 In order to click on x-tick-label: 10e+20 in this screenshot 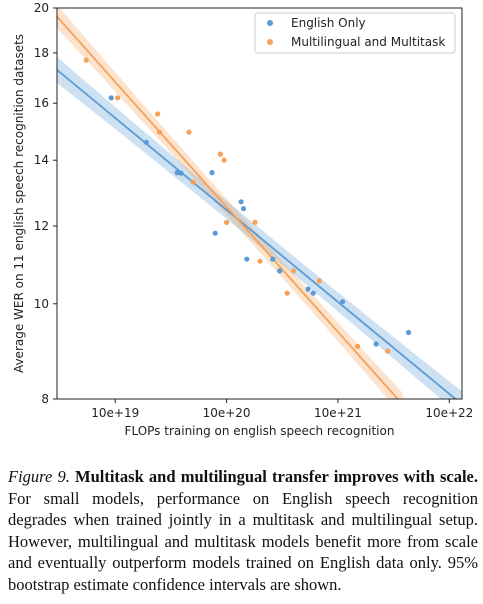, I will do `click(227, 413)`.